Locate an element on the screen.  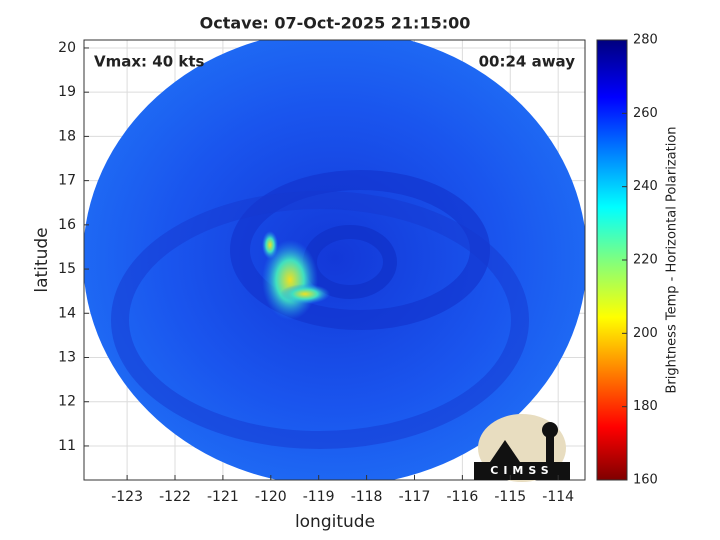
x-tick-label: -114 is located at coordinates (558, 497).